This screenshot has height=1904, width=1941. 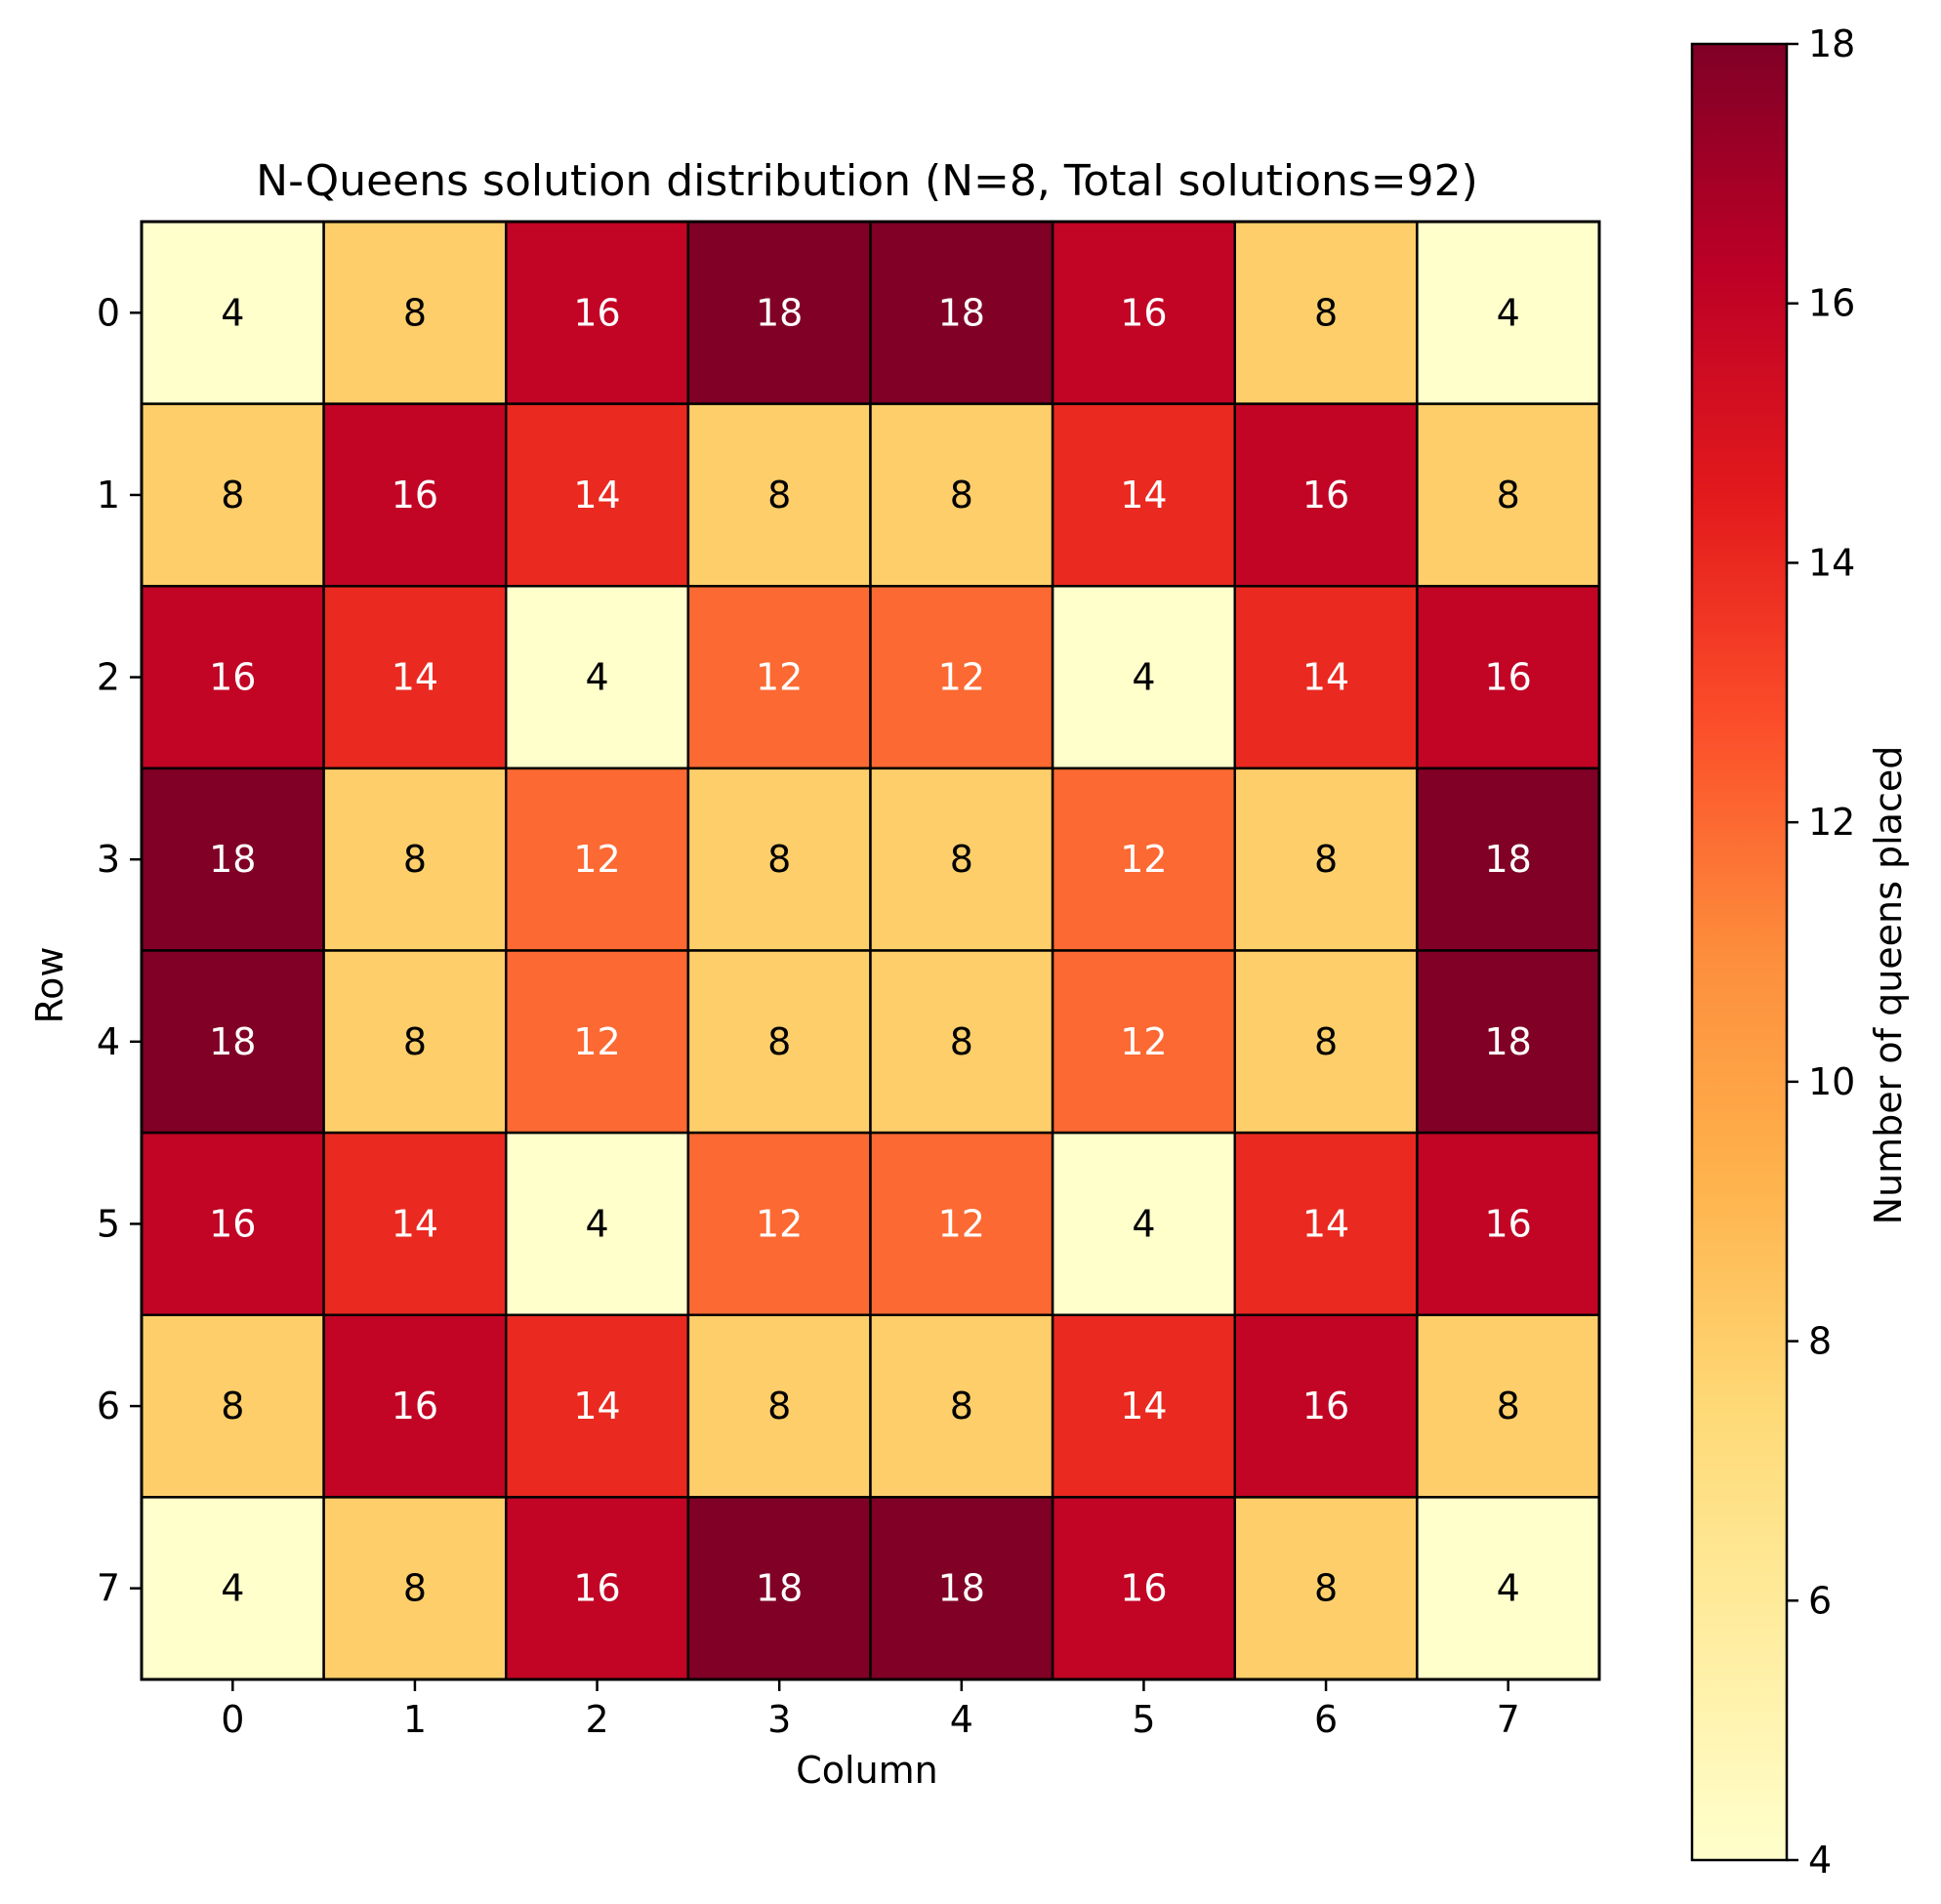 What do you see at coordinates (961, 1719) in the screenshot?
I see `x-tick-label: 4` at bounding box center [961, 1719].